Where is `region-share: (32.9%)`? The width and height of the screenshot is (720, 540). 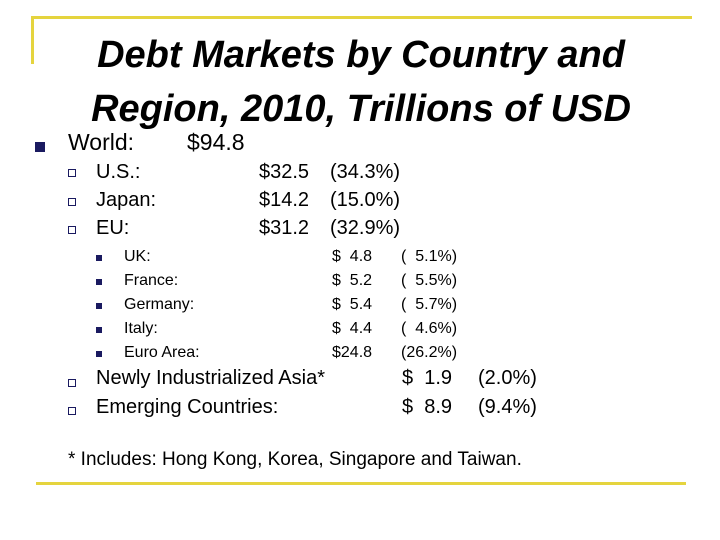 region-share: (32.9%) is located at coordinates (365, 228).